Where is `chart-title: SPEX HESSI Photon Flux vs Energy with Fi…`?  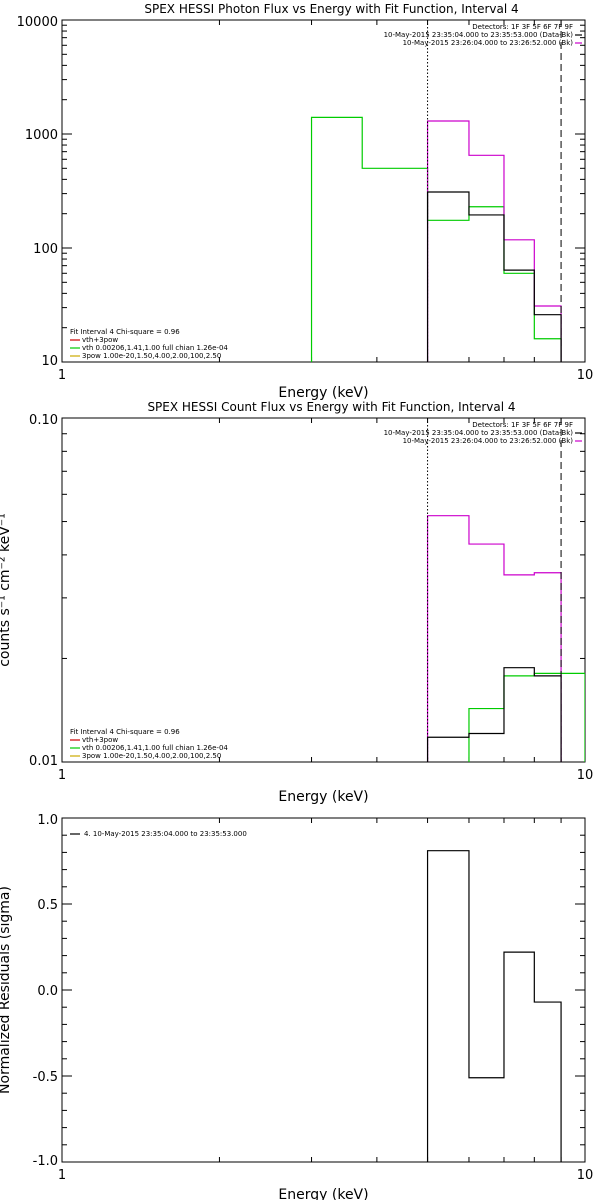
chart-title: SPEX HESSI Photon Flux vs Energy with Fi… is located at coordinates (331, 9).